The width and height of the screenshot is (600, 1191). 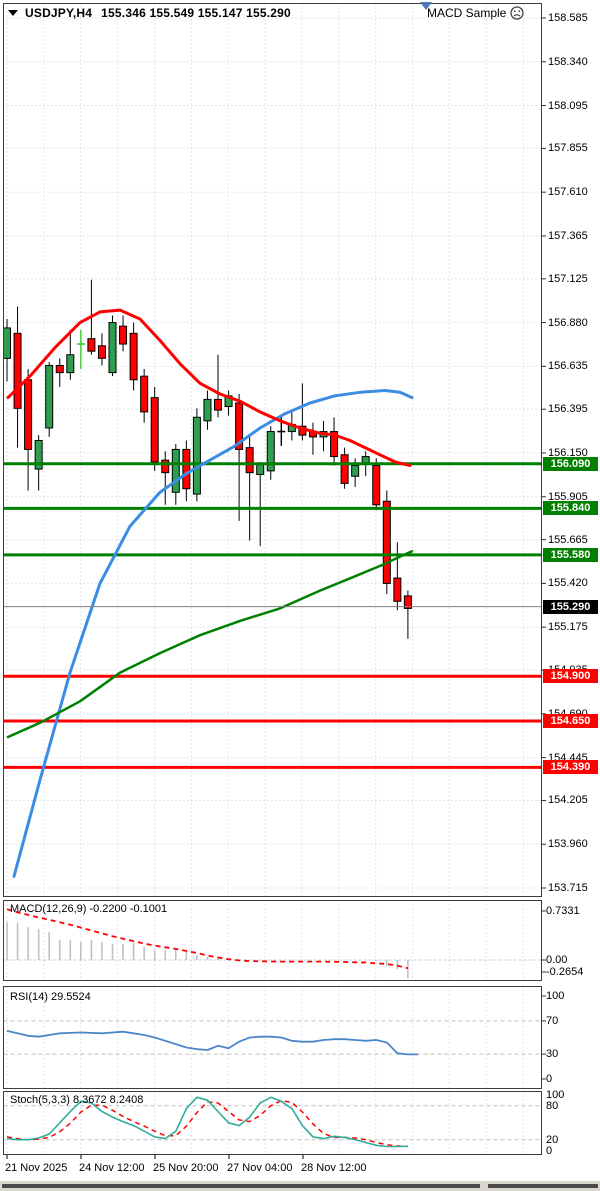 What do you see at coordinates (549, 1079) in the screenshot?
I see `rsi-axis-tick: 0` at bounding box center [549, 1079].